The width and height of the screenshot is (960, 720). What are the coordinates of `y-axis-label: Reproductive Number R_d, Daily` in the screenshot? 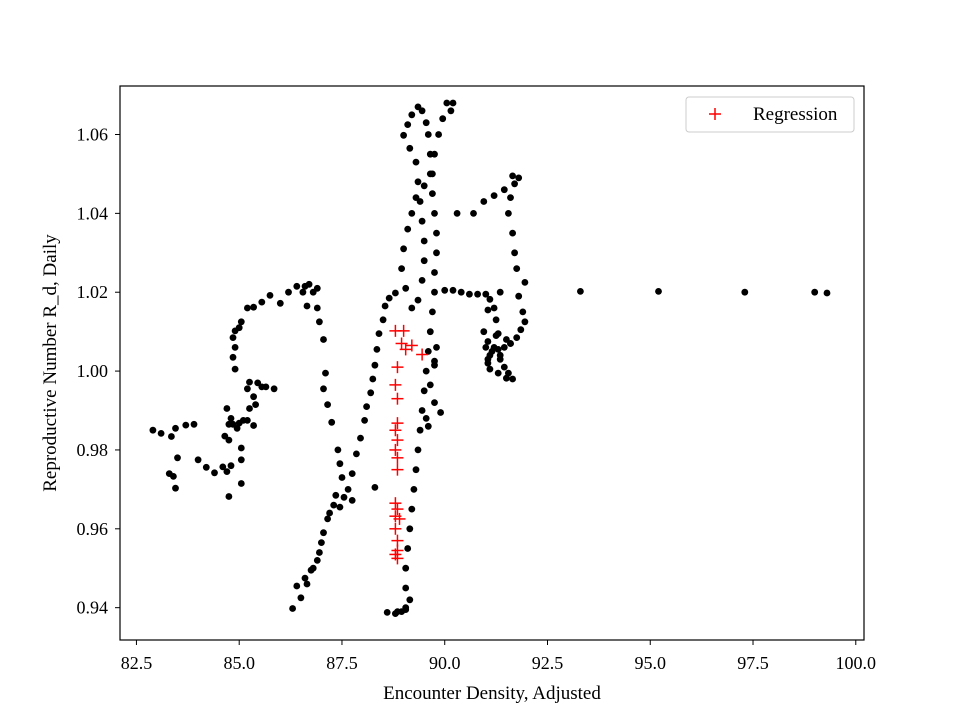 It's located at (50, 363).